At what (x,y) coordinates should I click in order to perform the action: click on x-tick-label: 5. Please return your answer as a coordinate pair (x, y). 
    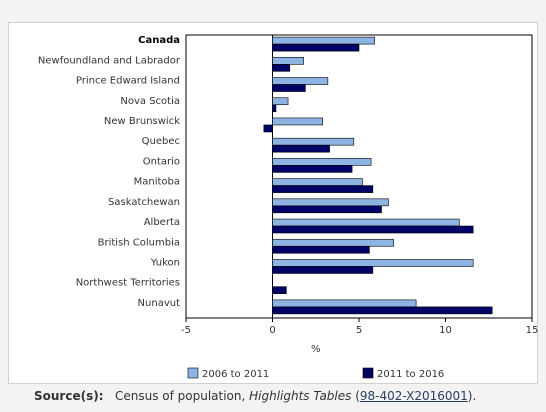
    Looking at the image, I should click on (359, 330).